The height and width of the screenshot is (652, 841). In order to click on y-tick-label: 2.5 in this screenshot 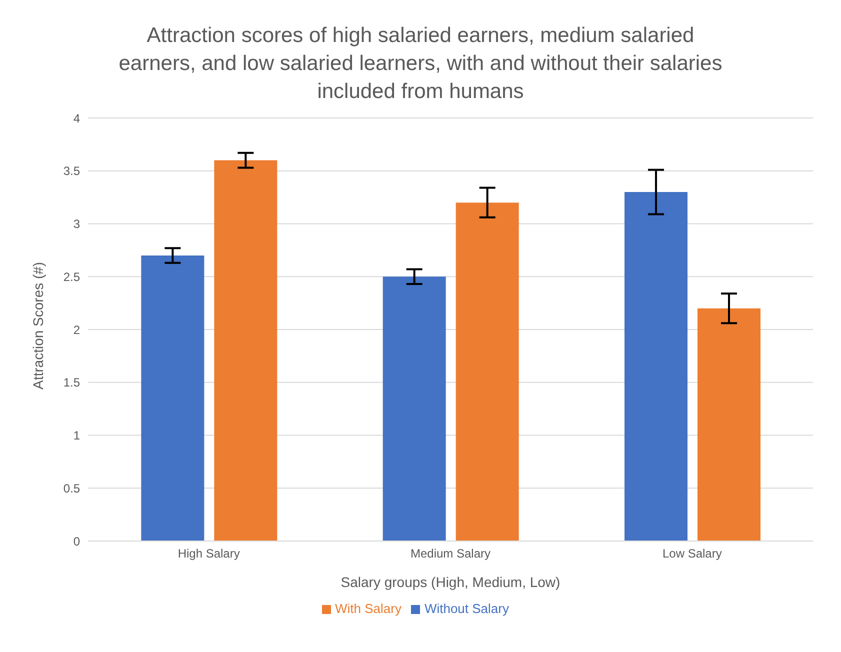, I will do `click(71, 277)`.